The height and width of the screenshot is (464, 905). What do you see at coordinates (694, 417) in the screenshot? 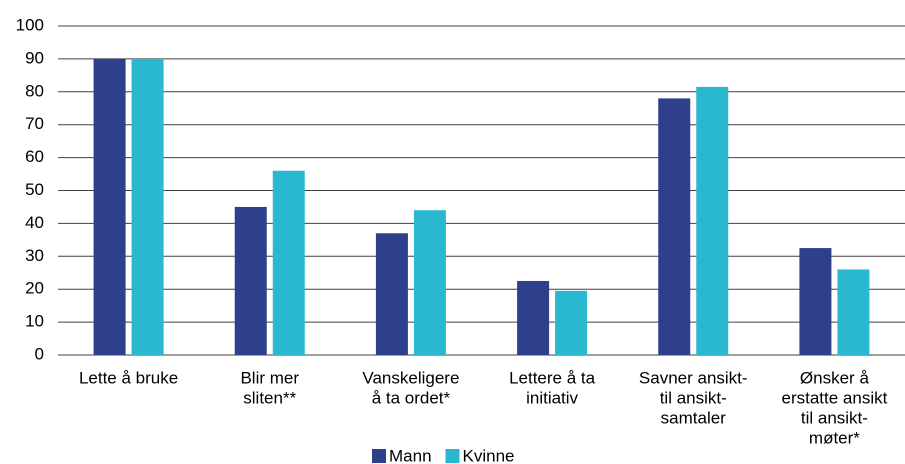
I see `x-tick-label: samtaler` at bounding box center [694, 417].